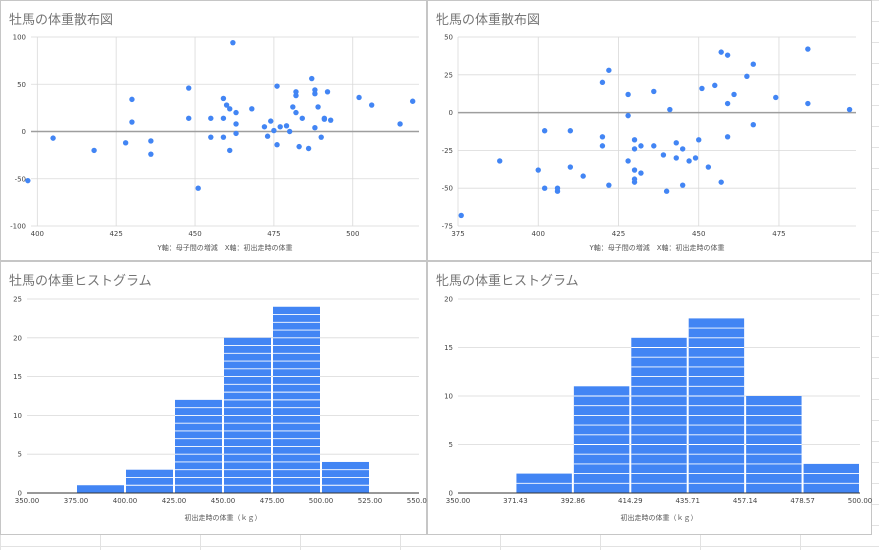 The height and width of the screenshot is (550, 879). I want to click on x-tick-label: 371.43, so click(515, 501).